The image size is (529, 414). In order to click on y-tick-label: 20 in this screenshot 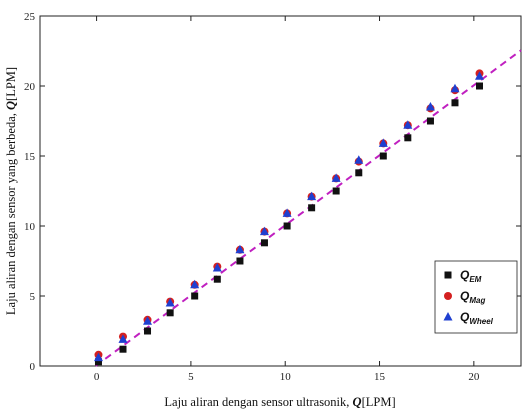, I will do `click(30, 87)`.